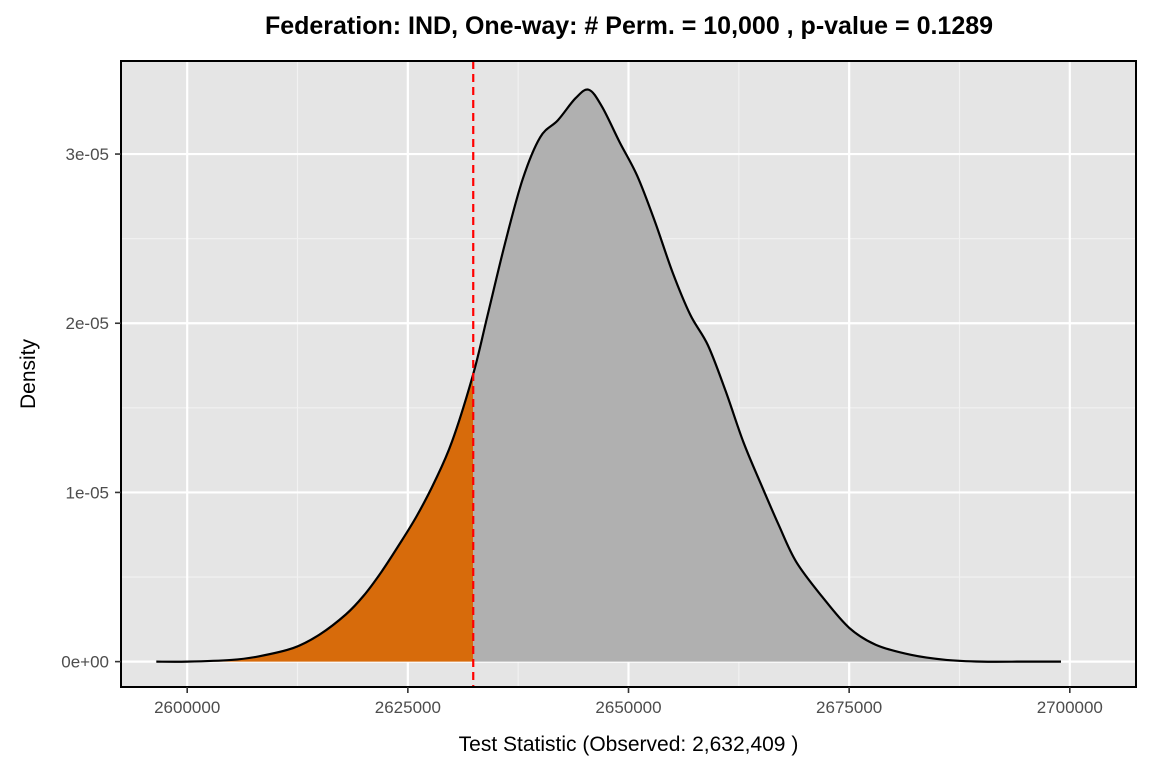 This screenshot has width=1152, height=768. What do you see at coordinates (87, 492) in the screenshot?
I see `y-tick-label: 1e-05` at bounding box center [87, 492].